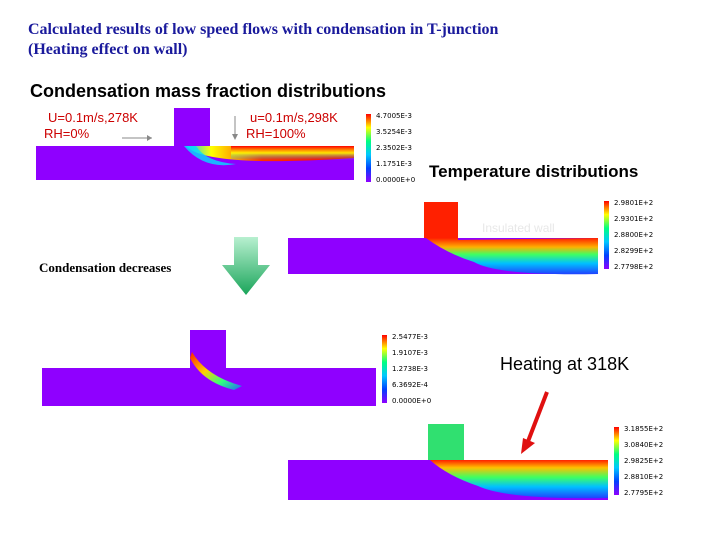  Describe the element at coordinates (276, 133) in the screenshot. I see `right-inlet-rh: RH=100%` at that location.